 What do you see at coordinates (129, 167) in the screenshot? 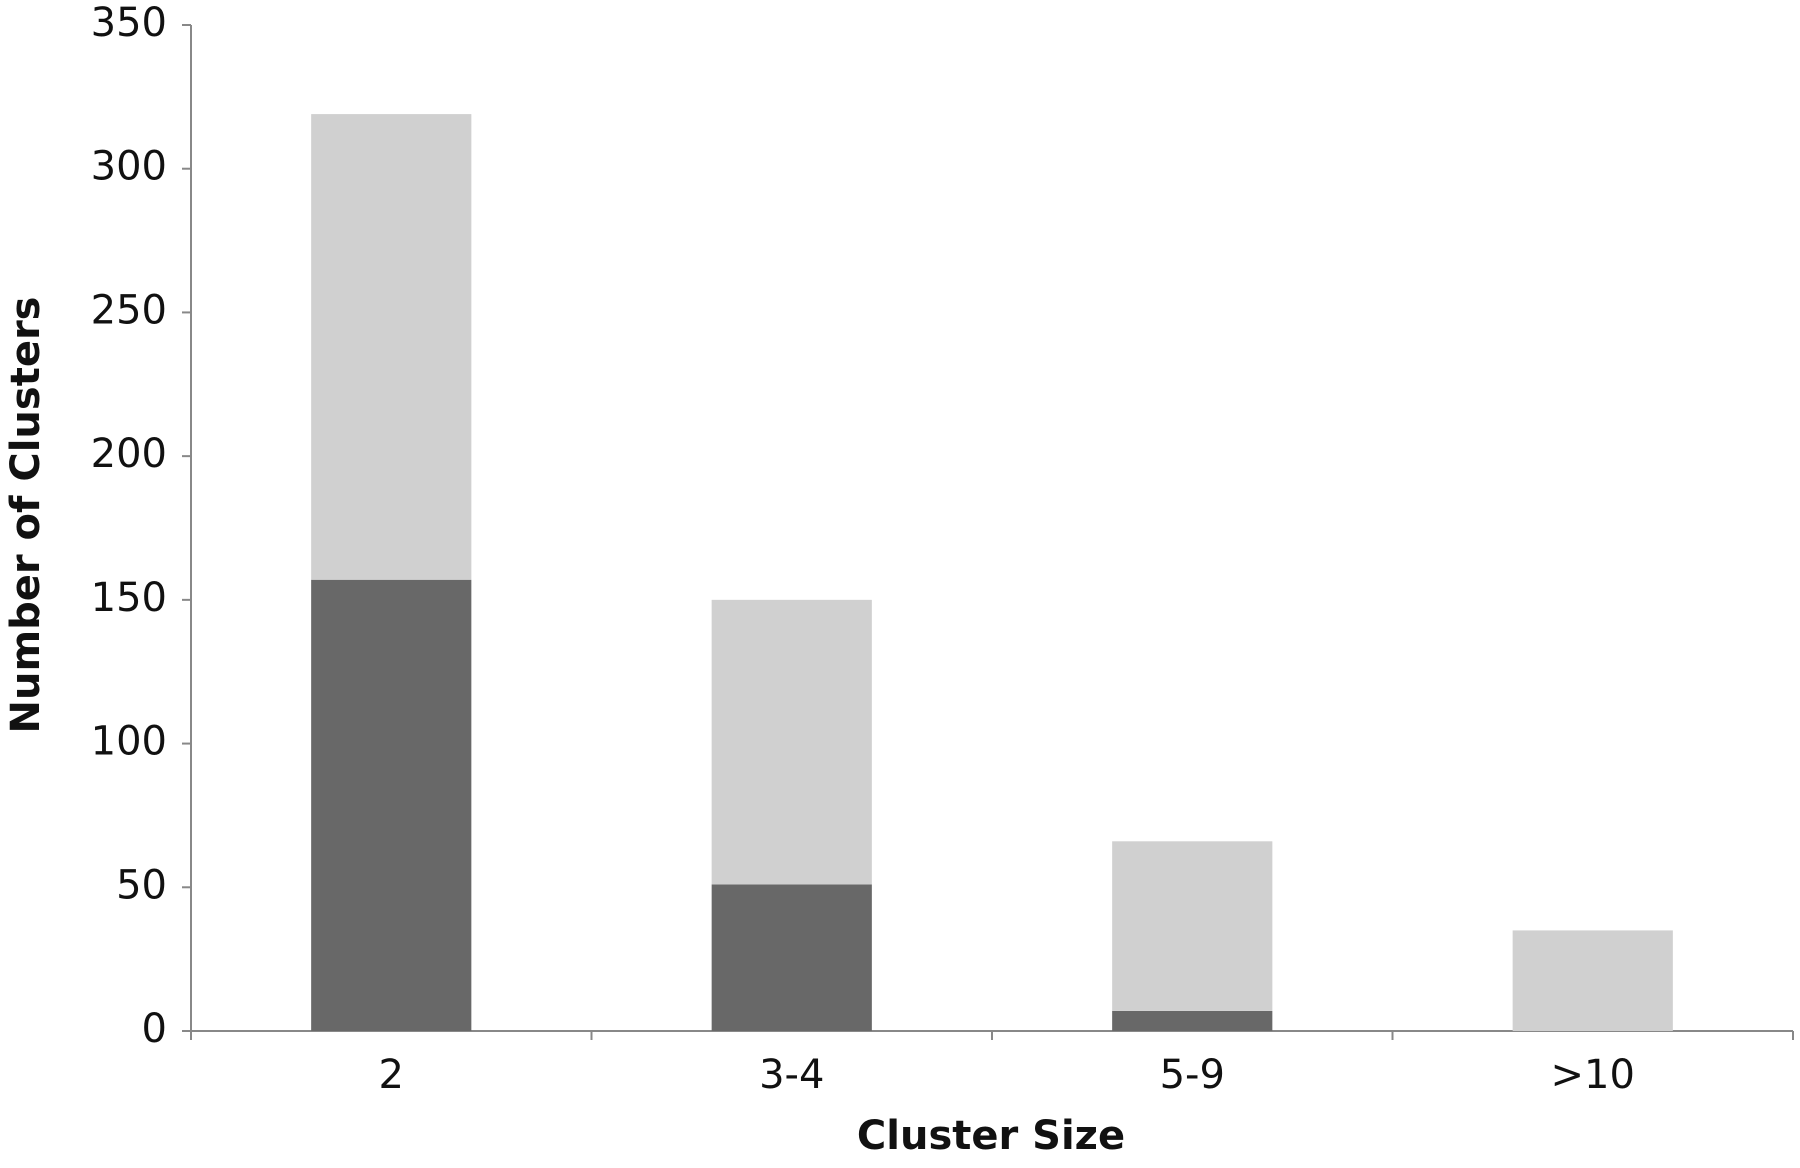
I see `y-tick-label: 300` at bounding box center [129, 167].